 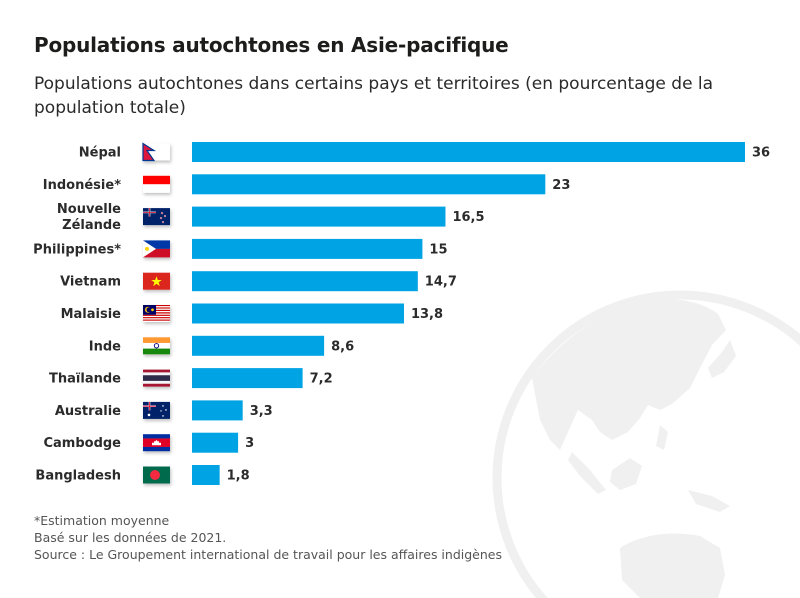 What do you see at coordinates (441, 282) in the screenshot?
I see `value-label: 14,7` at bounding box center [441, 282].